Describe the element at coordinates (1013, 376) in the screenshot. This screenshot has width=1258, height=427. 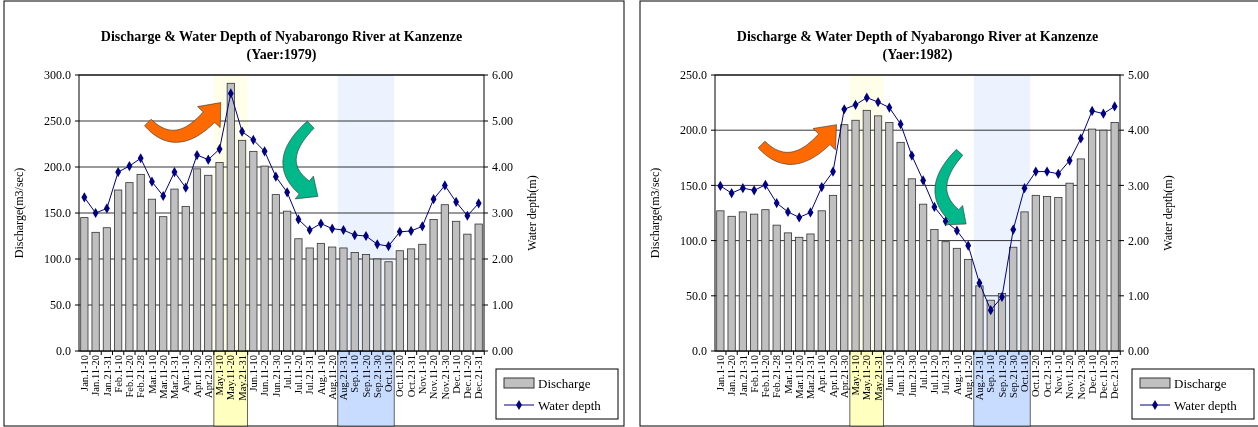
I see `x-tick-label: Sep.21-30` at that location.